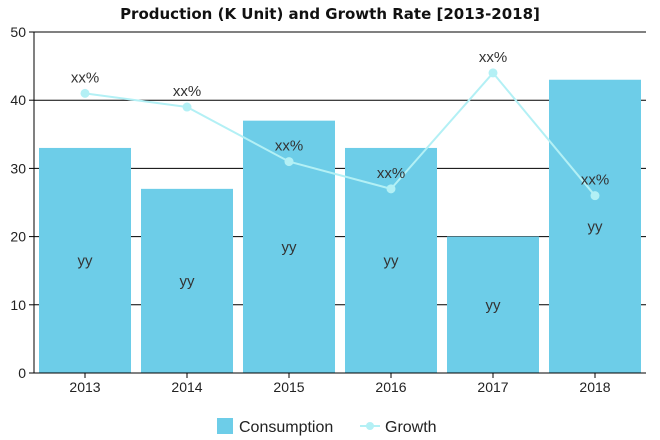 The width and height of the screenshot is (660, 440). I want to click on y-tick-label: 50, so click(18, 32).